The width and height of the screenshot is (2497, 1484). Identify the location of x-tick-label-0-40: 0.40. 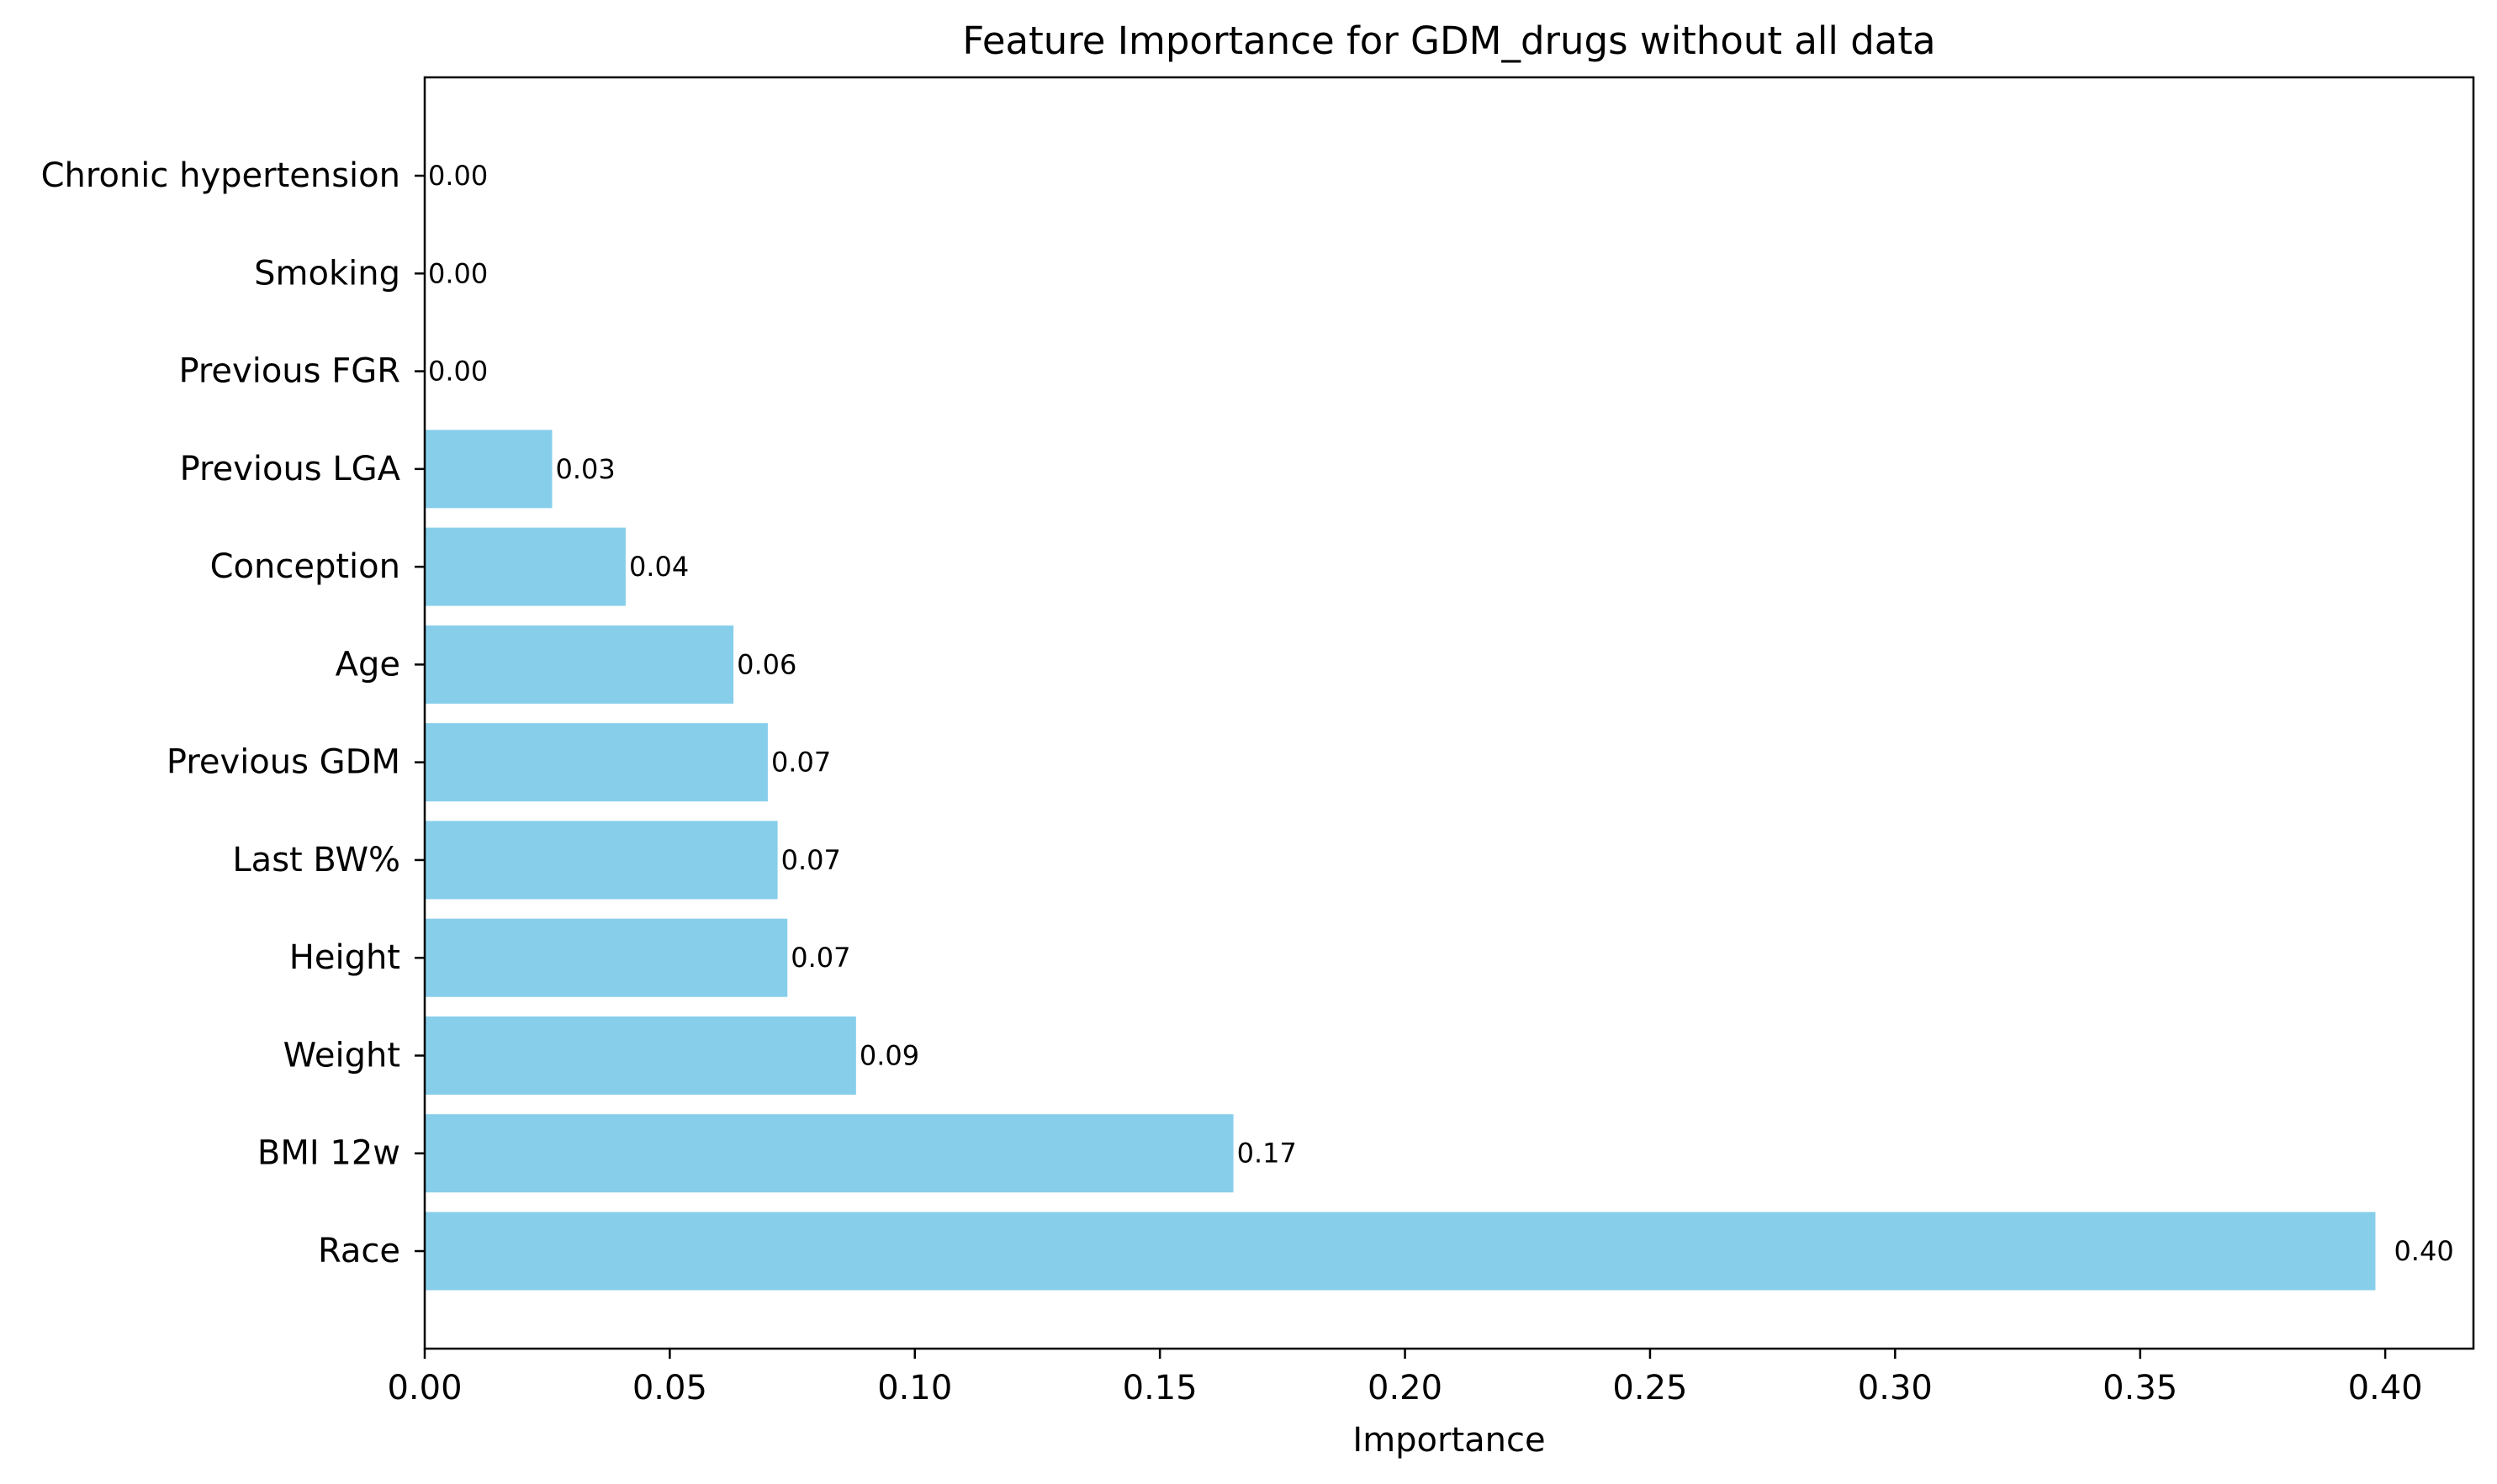
(2385, 1388).